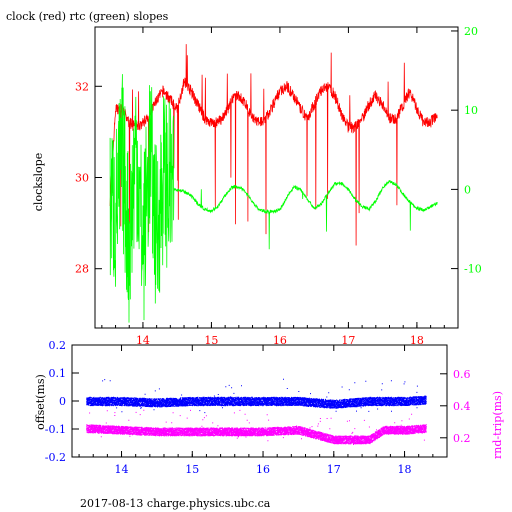  I want to click on bottom-x-tick-label: 16, so click(263, 469).